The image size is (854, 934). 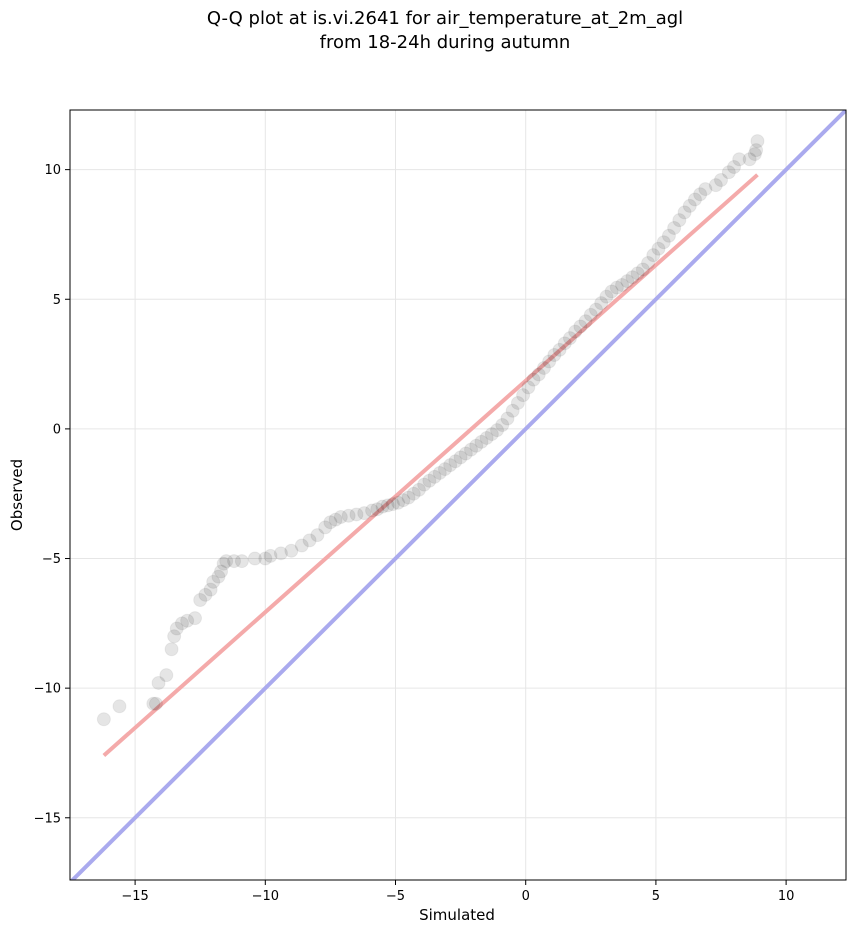 What do you see at coordinates (57, 300) in the screenshot?
I see `y-tick-label: 5` at bounding box center [57, 300].